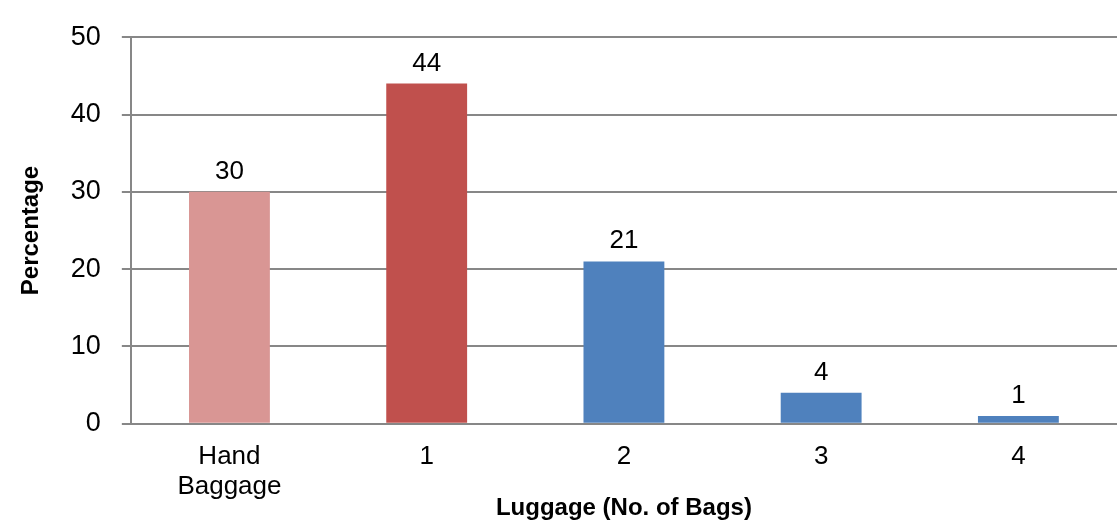 This screenshot has height=522, width=1117. I want to click on data-label: 4, so click(821, 370).